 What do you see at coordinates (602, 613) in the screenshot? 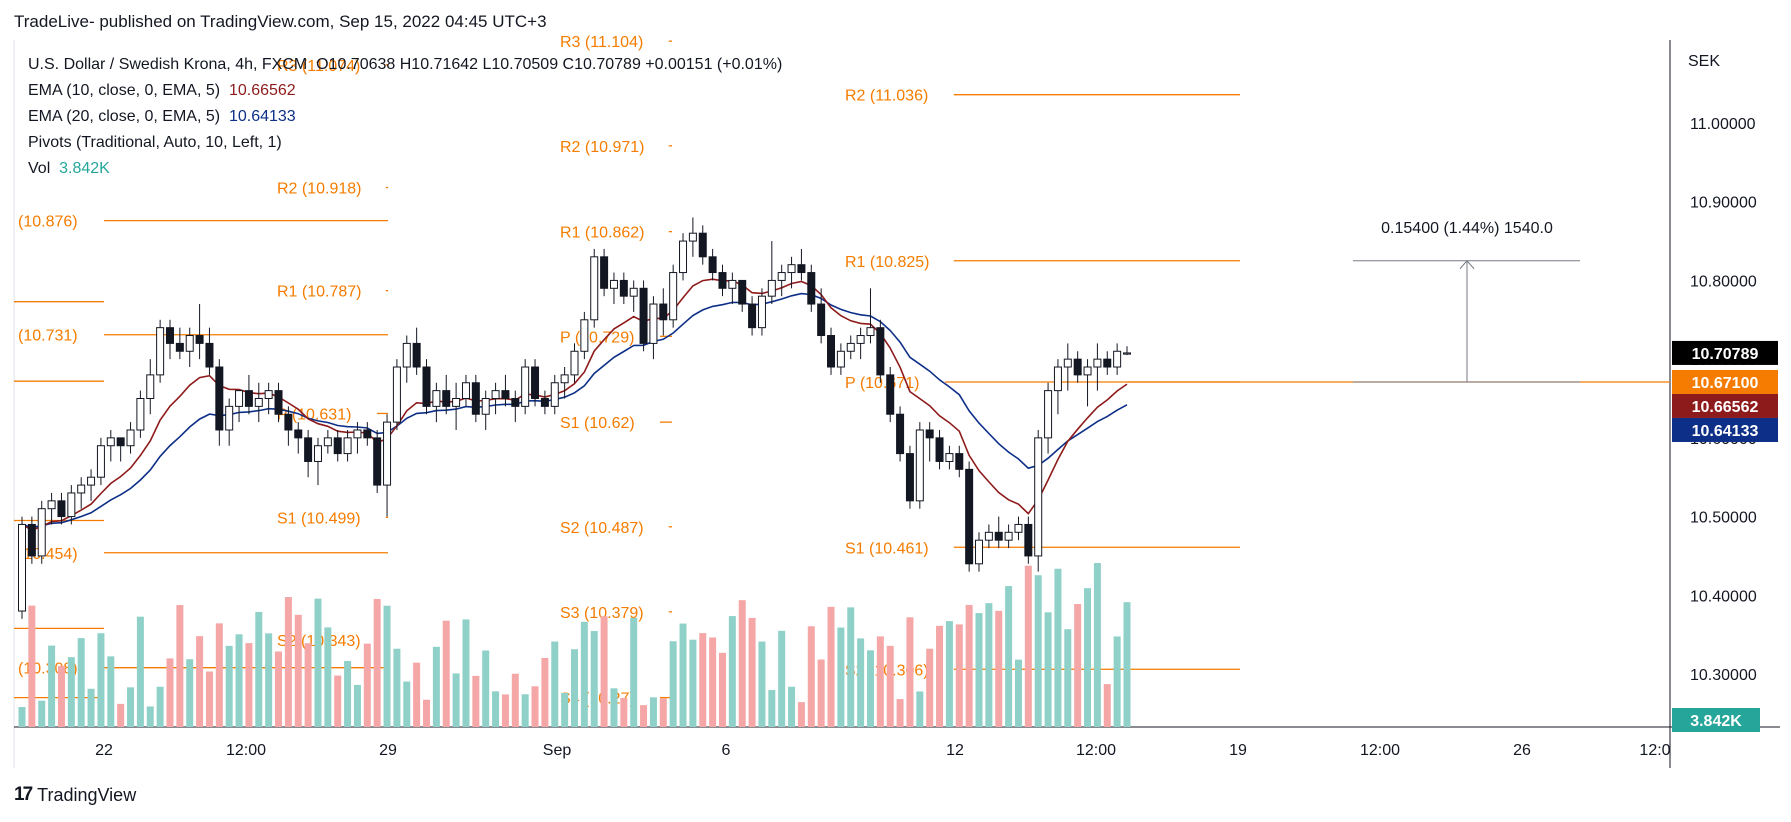
I see `pivot-label: S3 (10.379)` at bounding box center [602, 613].